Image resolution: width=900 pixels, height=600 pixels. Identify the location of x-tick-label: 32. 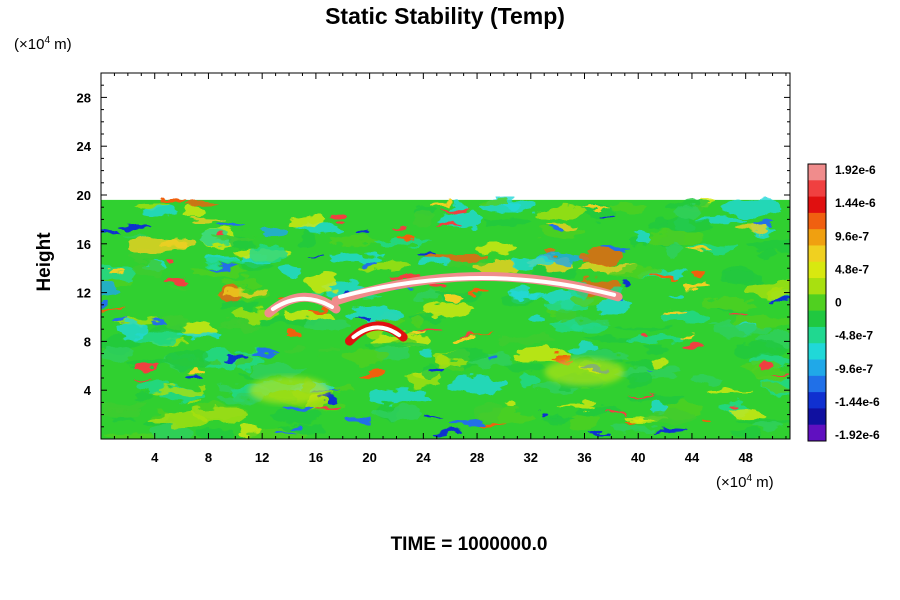
(531, 457).